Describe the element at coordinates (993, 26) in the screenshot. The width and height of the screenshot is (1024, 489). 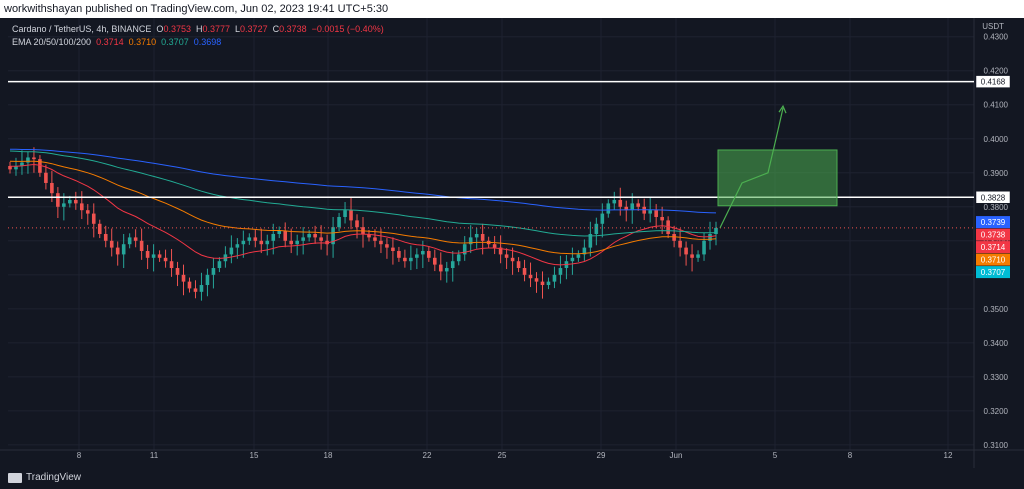
I see `y-axis-unit: USDT` at that location.